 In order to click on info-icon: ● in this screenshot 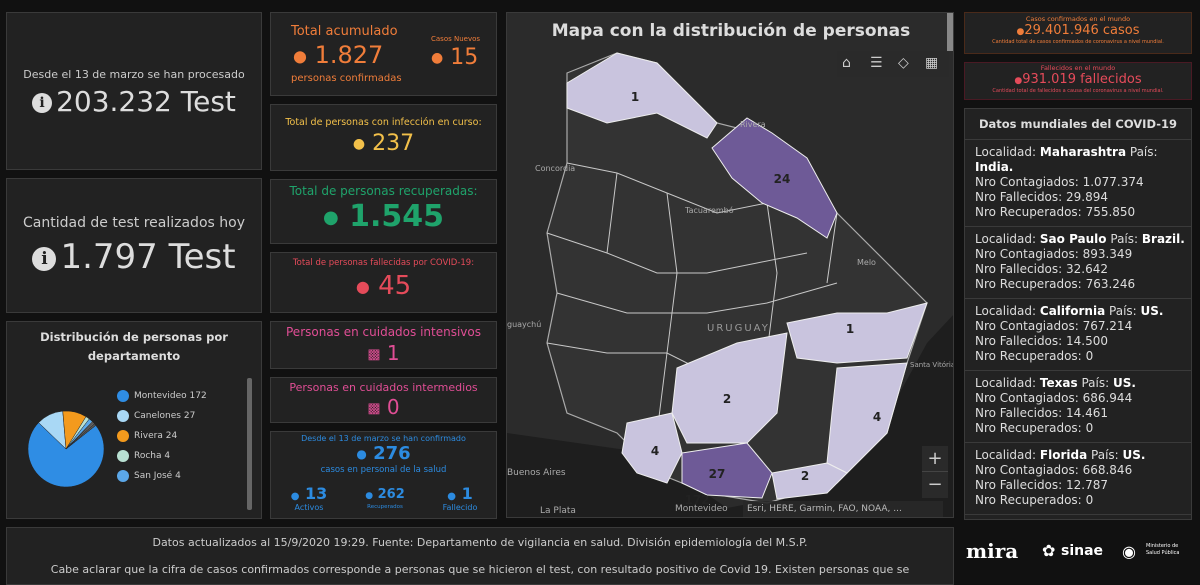, I will do `click(1020, 32)`.